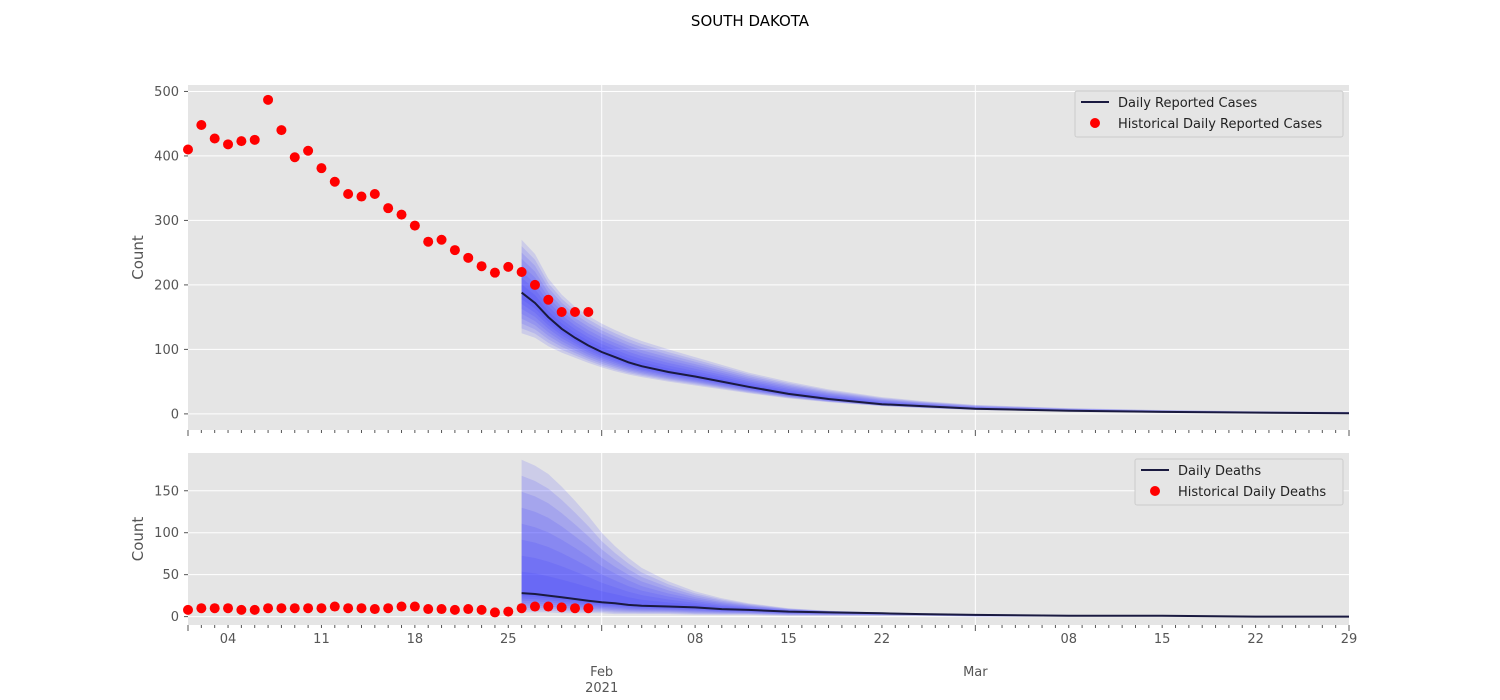 The width and height of the screenshot is (1500, 700). I want to click on legend-points-label: Historical Daily Reported Cases, so click(1220, 124).